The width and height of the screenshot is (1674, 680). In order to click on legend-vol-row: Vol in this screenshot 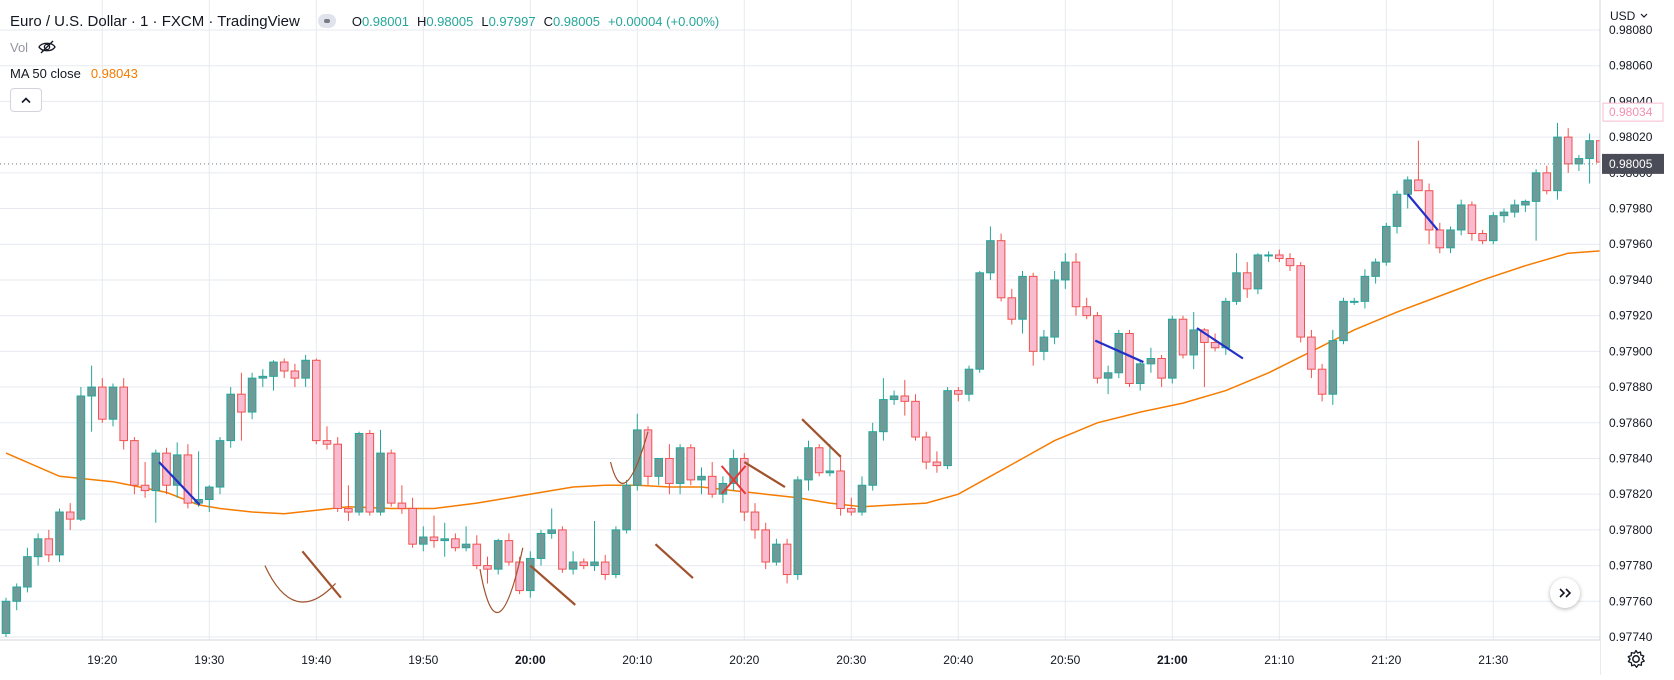, I will do `click(368, 47)`.